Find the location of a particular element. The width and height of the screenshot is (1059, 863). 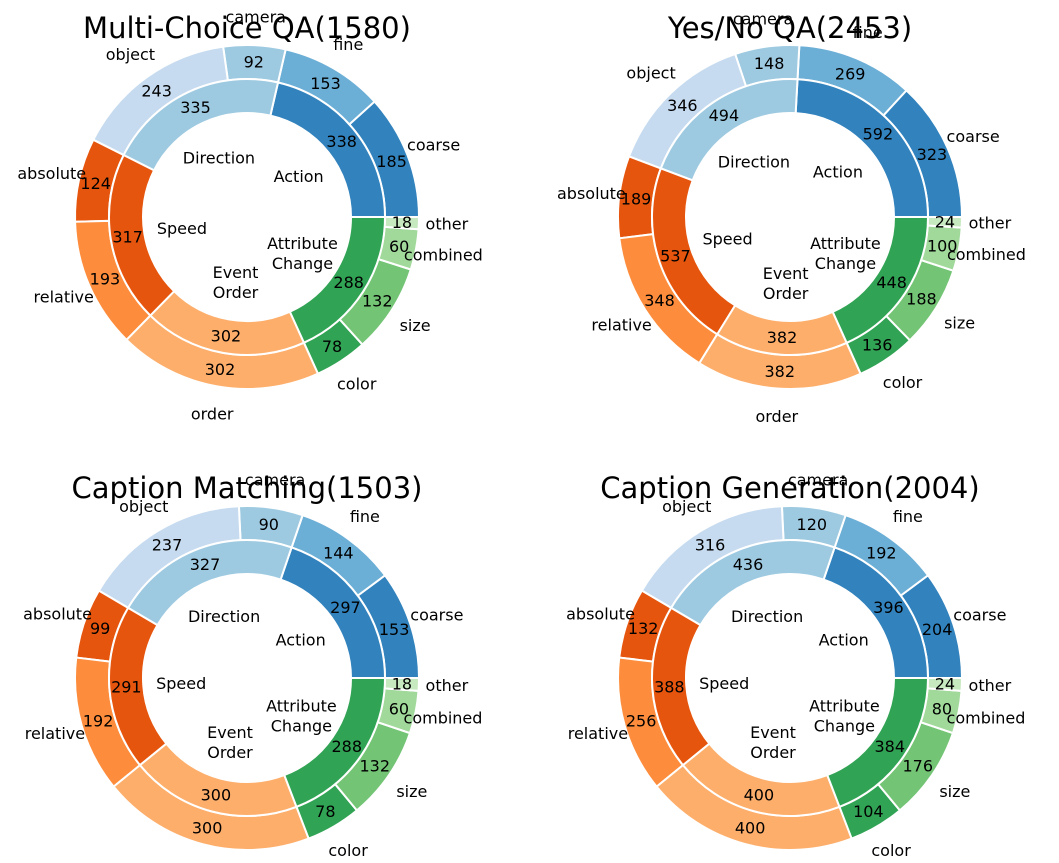

outer-value-object: 237 is located at coordinates (167, 545).